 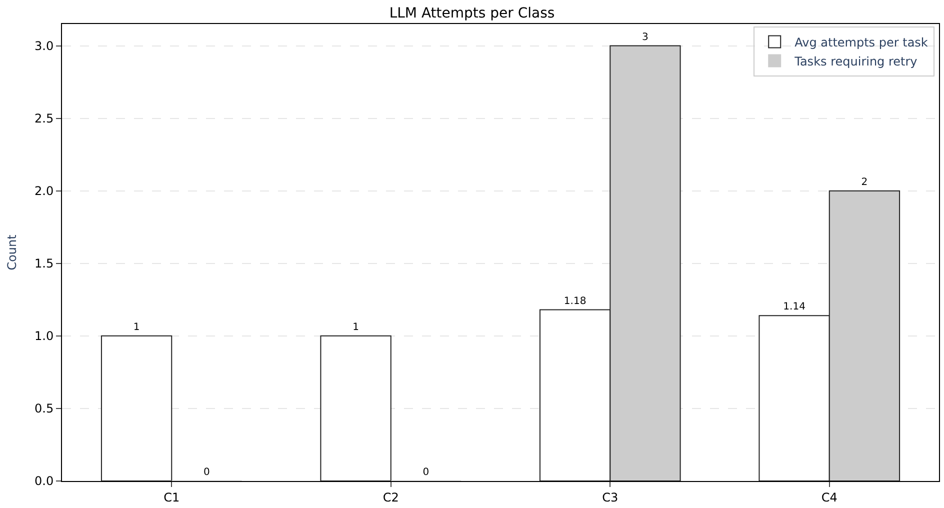 What do you see at coordinates (44, 191) in the screenshot?
I see `y-tick-label: 2.0` at bounding box center [44, 191].